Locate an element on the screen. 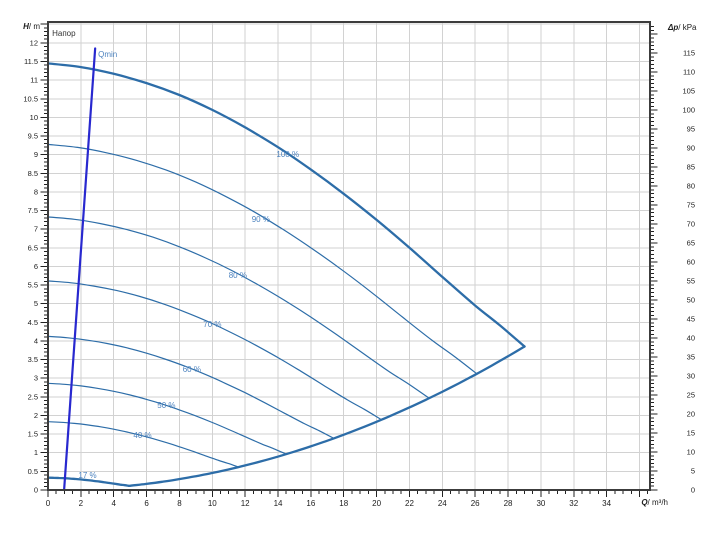  speed-curve-label-17: 17 % is located at coordinates (87, 475).